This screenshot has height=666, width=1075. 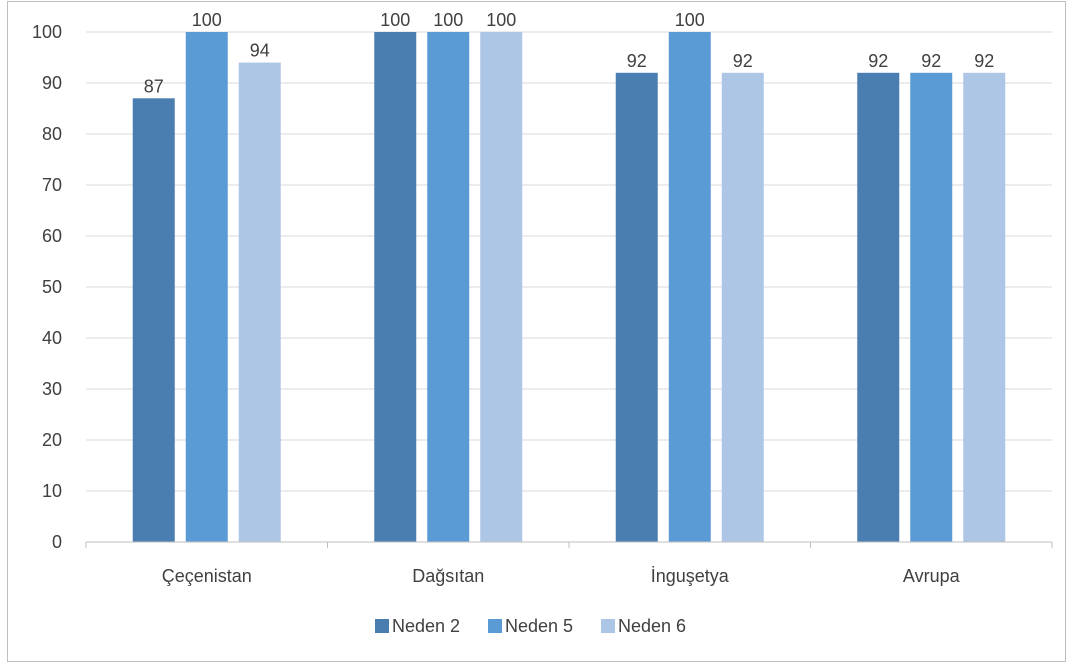 I want to click on legend-label: Neden 2, so click(x=426, y=626).